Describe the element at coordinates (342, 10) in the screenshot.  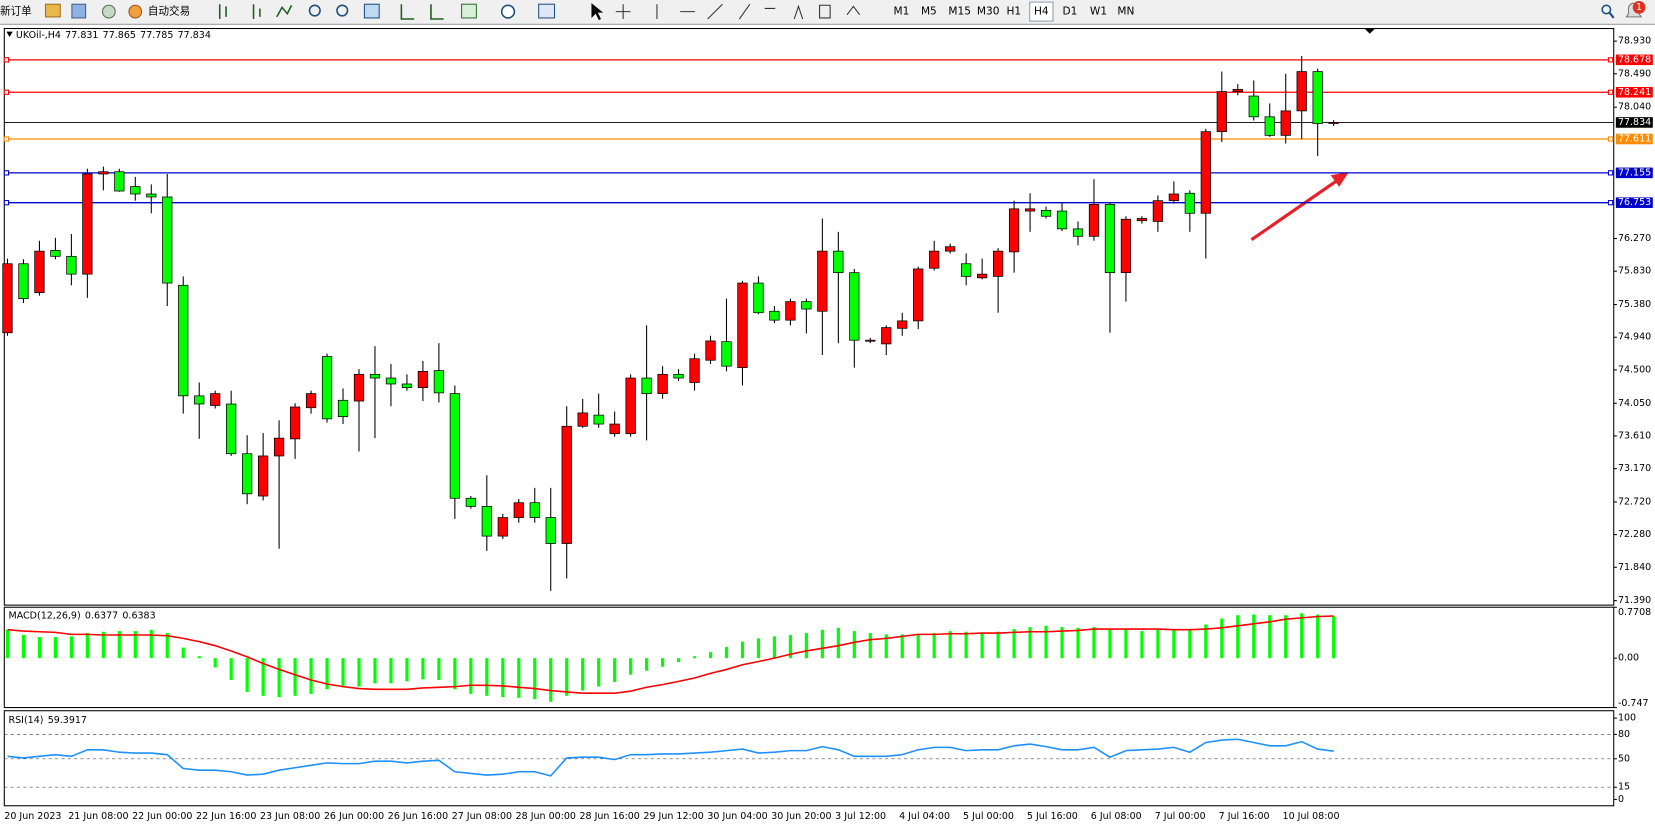
I see `zoom-out-icon` at that location.